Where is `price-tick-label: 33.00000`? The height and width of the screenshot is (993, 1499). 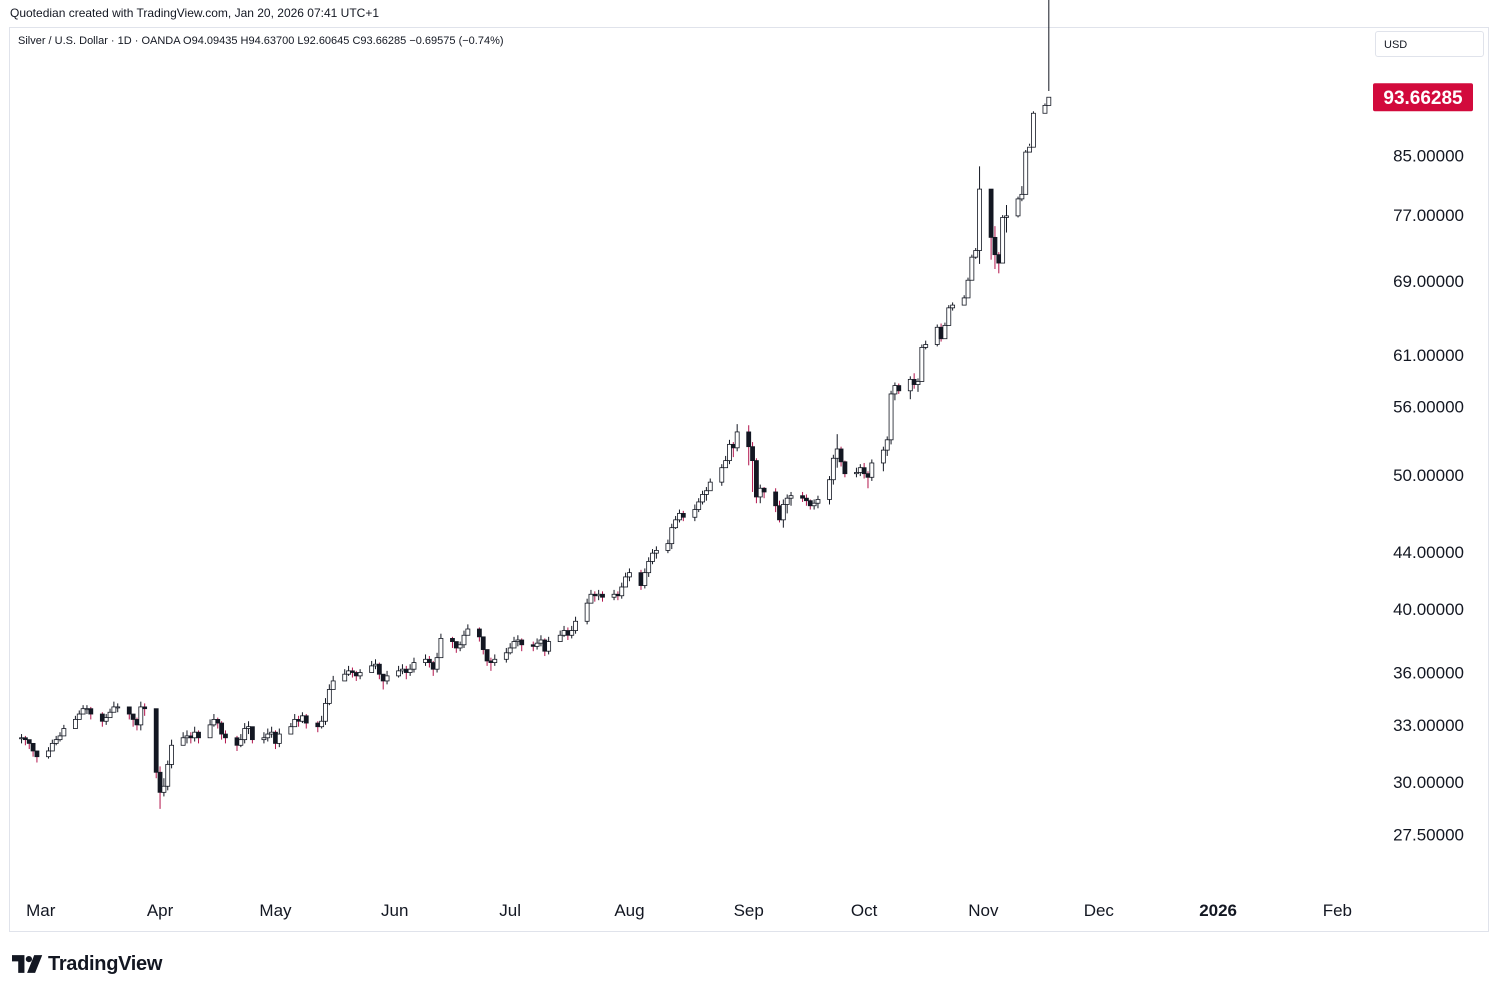
price-tick-label: 33.00000 is located at coordinates (1428, 725).